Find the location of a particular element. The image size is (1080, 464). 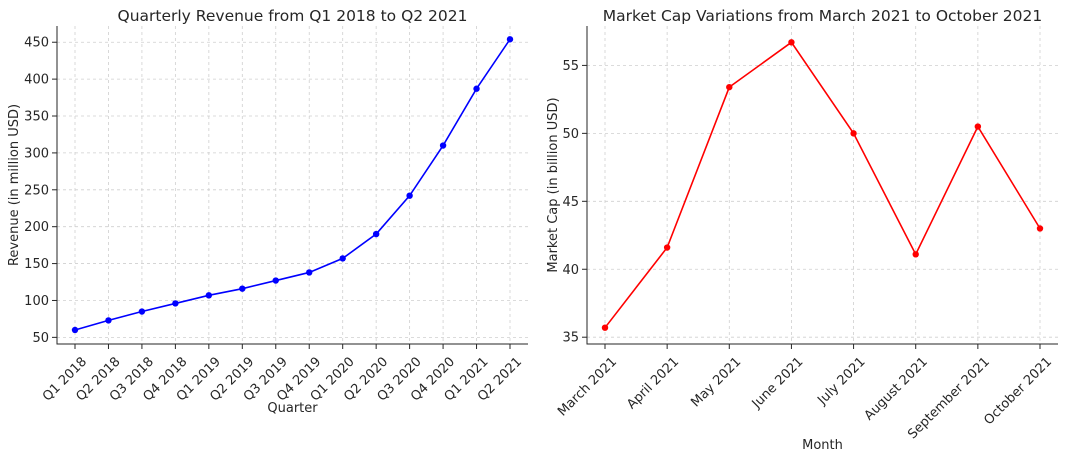

revenue-y-axis-label: Revenue (in million USD) is located at coordinates (14, 185).